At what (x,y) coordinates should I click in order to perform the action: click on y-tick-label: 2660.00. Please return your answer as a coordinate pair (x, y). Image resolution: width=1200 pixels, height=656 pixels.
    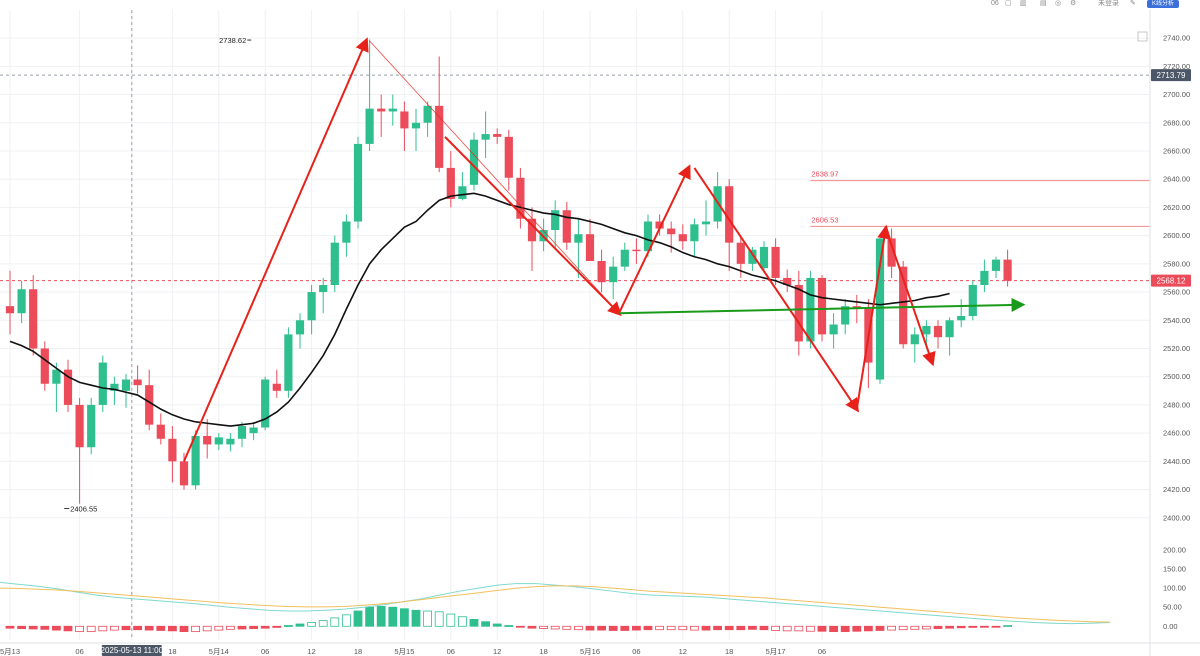
    Looking at the image, I should click on (1176, 150).